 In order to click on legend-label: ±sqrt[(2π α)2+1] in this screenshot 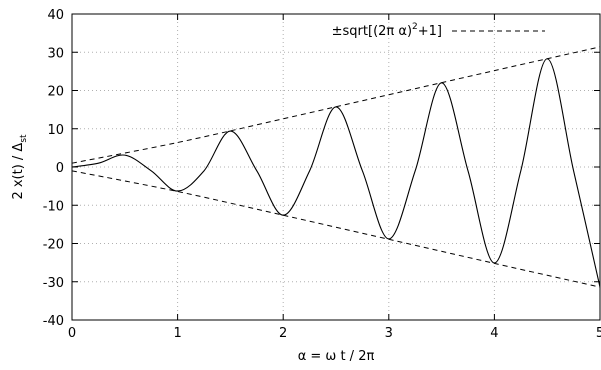, I will do `click(387, 30)`.